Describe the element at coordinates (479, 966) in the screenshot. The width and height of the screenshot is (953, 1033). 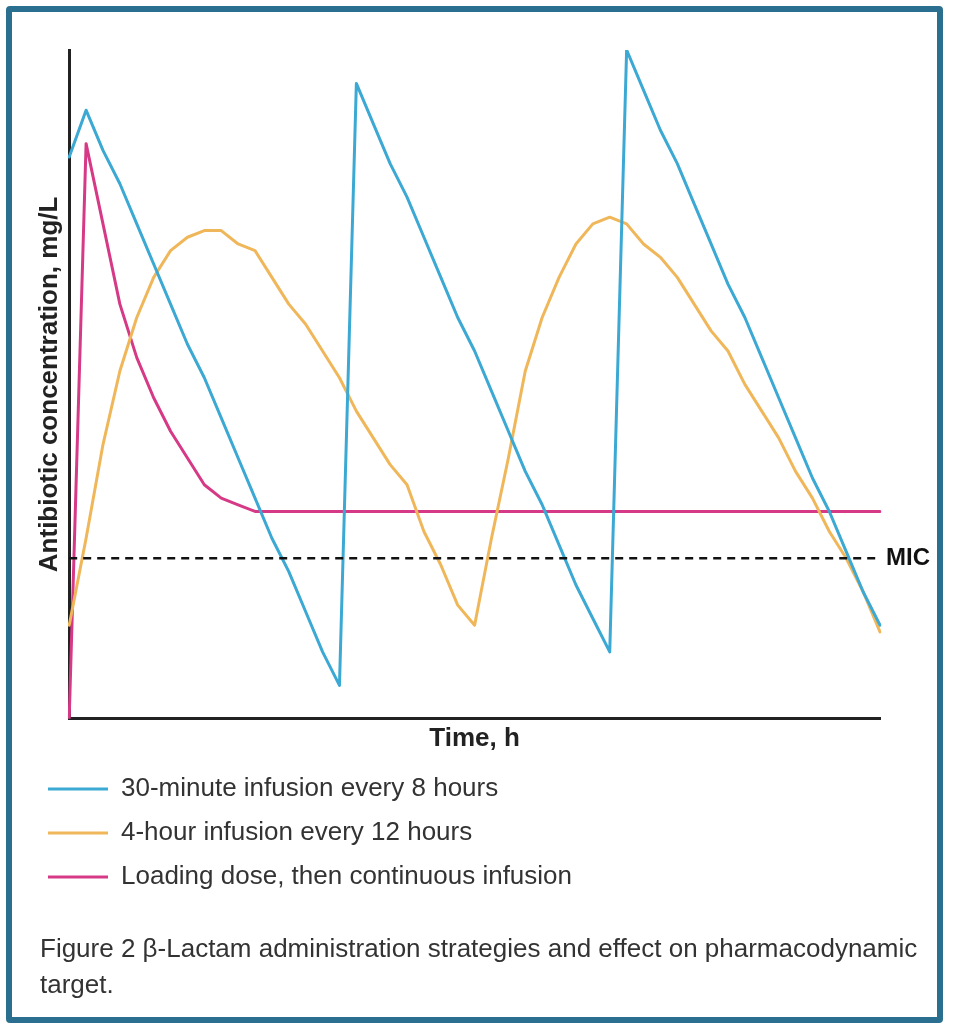
I see `caption: Figure 2 β-Lactam administration strategies and effect on pharmacodynamic target.` at that location.